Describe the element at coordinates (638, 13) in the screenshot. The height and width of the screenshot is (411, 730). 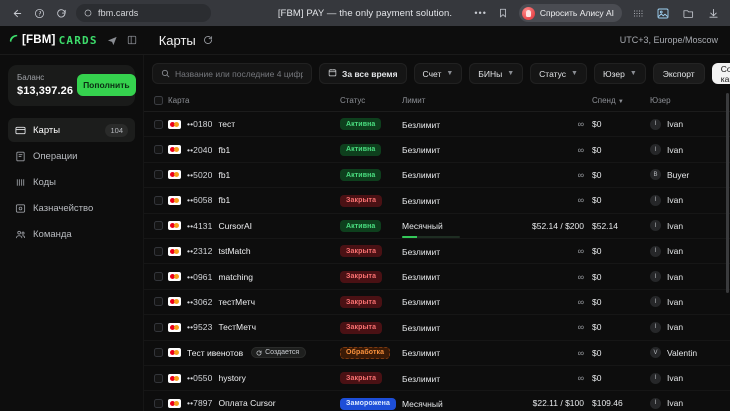
I see `extensions-icon` at that location.